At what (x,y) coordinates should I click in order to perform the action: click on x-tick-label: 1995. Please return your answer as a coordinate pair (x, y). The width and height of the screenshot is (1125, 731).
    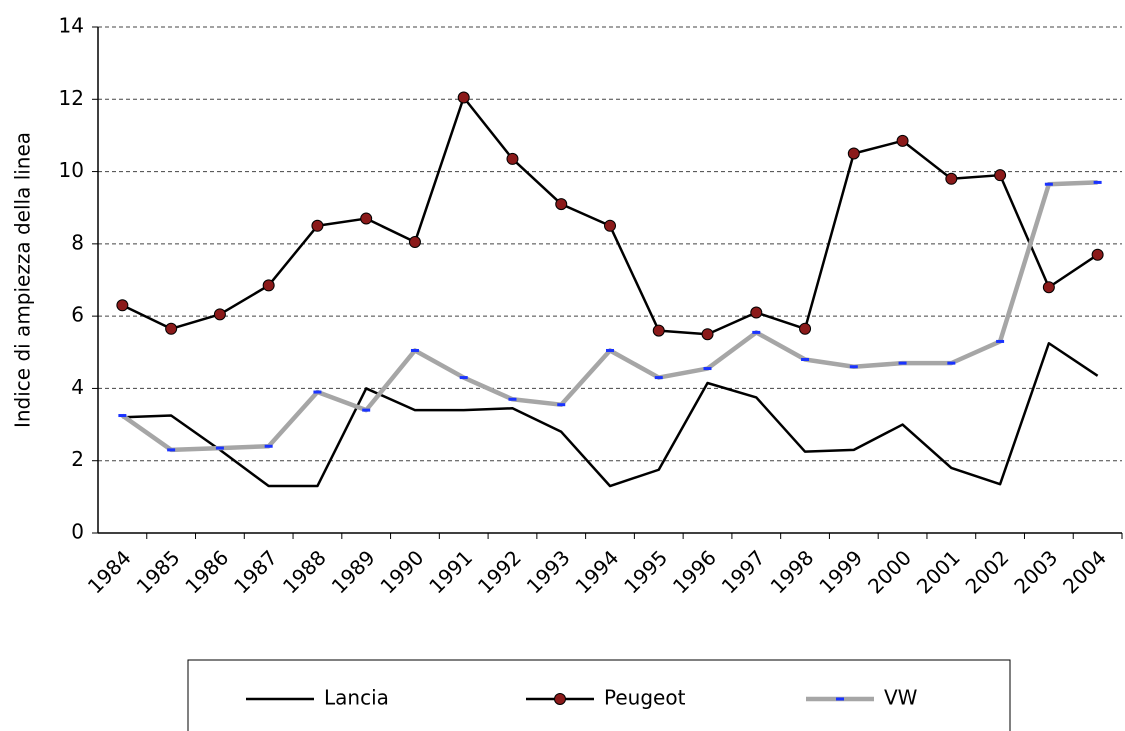
    Looking at the image, I should click on (645, 571).